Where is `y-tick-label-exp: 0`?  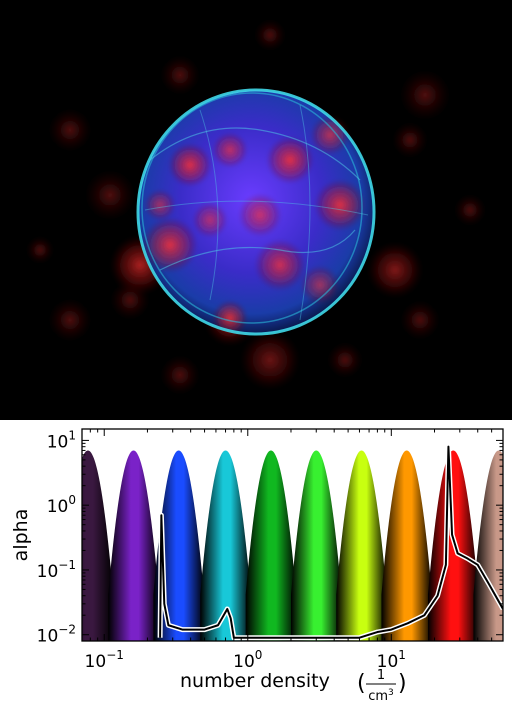
y-tick-label-exp: 0 is located at coordinates (72, 500).